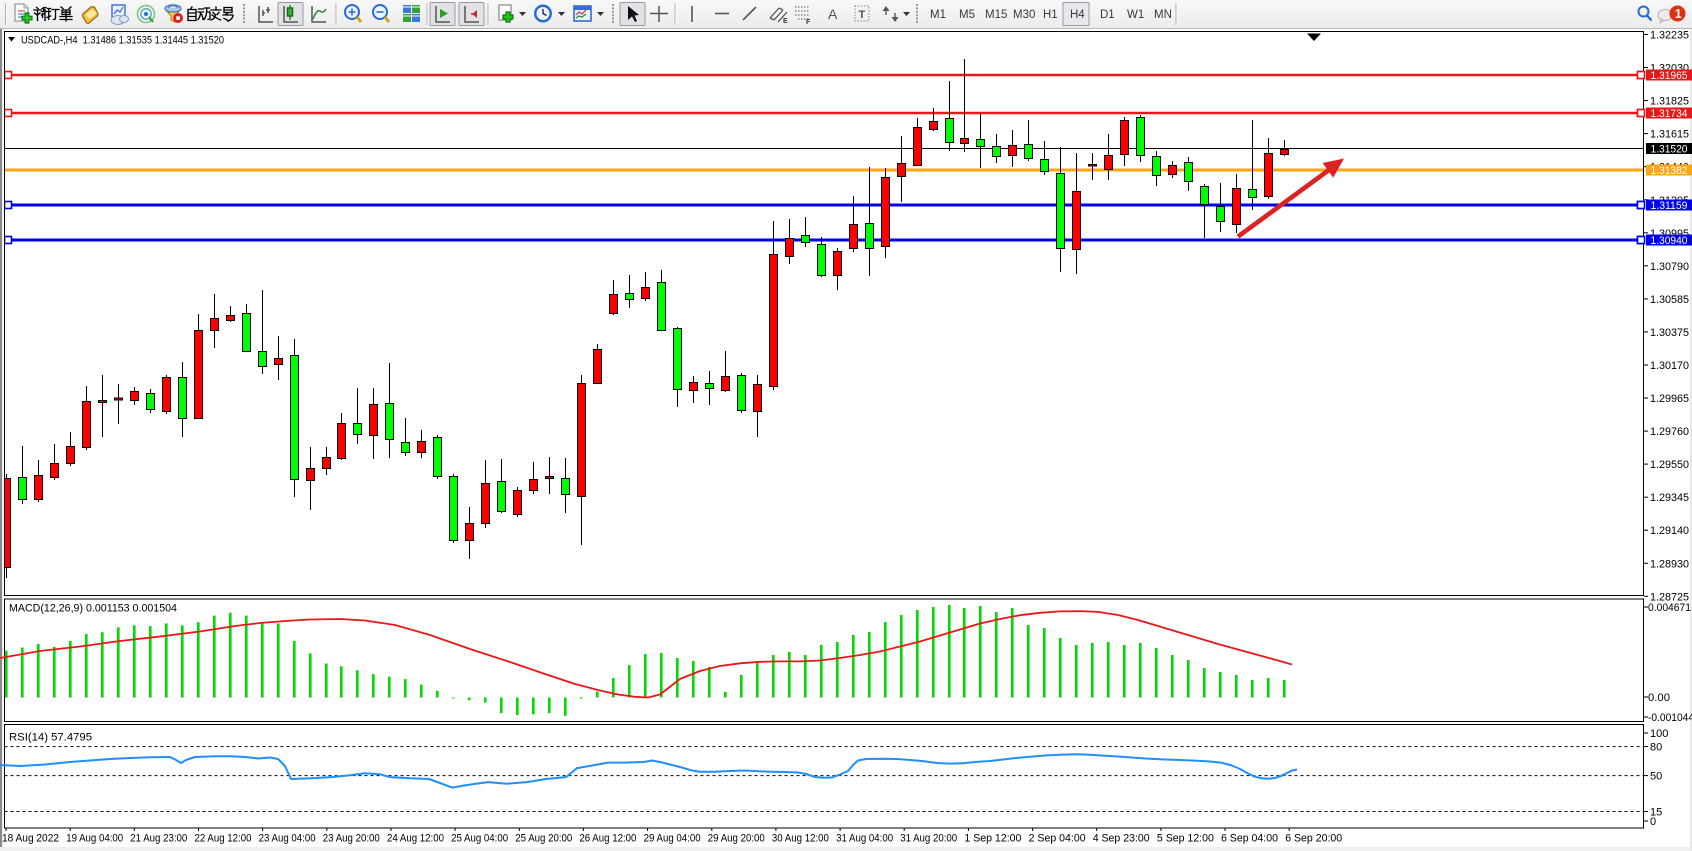 This screenshot has height=851, width=1692. I want to click on svg-text: 1.32235, so click(1669, 36).